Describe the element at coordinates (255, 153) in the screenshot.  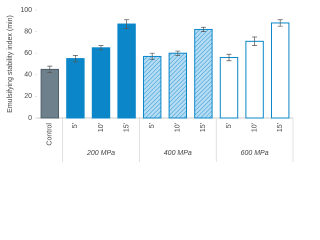
I see `group-label: 600 MPa` at that location.